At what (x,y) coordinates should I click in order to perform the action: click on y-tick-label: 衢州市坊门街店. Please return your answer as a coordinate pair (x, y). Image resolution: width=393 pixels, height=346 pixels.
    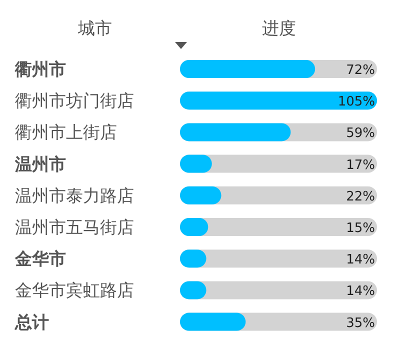
    Looking at the image, I should click on (74, 102).